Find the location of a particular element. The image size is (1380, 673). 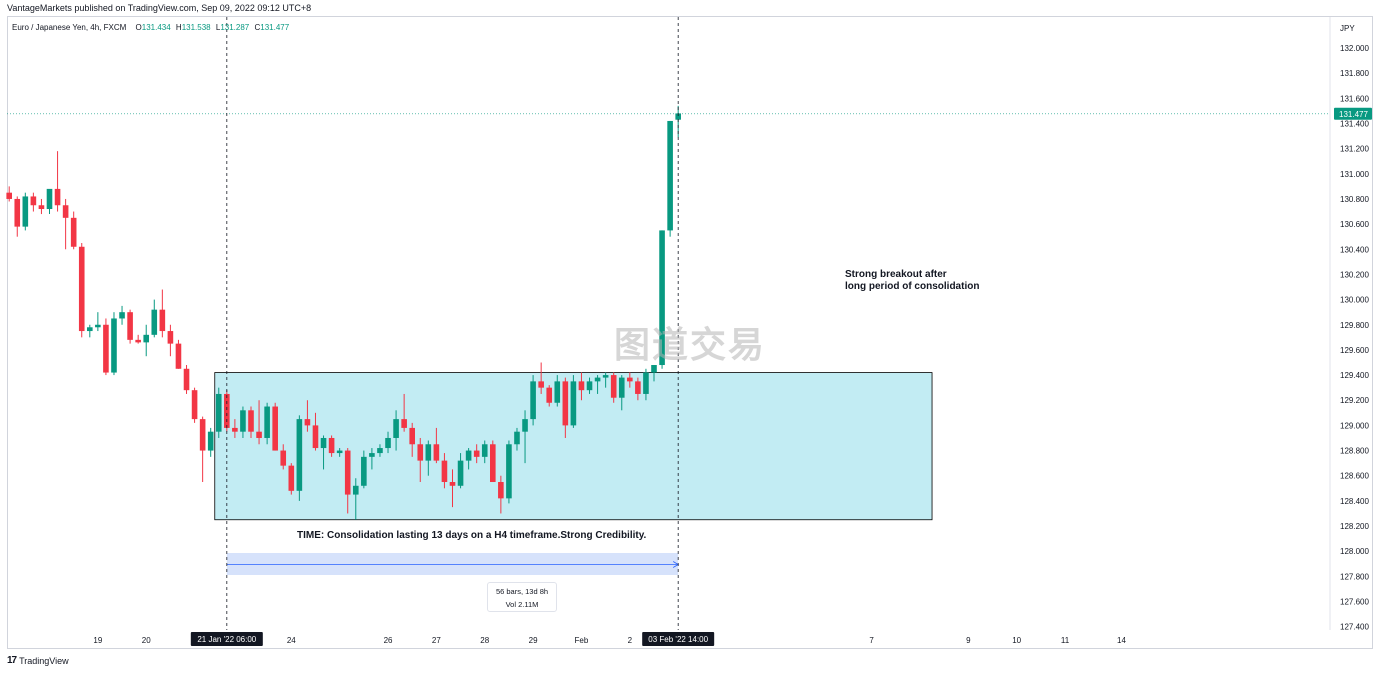

x-tick-label: 29 is located at coordinates (533, 640).